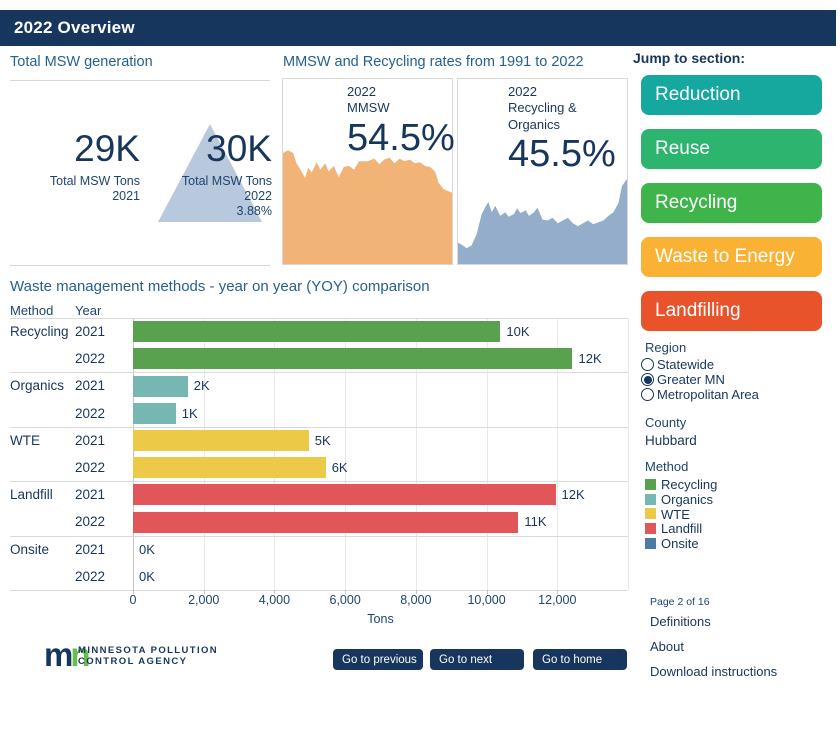 The width and height of the screenshot is (840, 734). What do you see at coordinates (535, 522) in the screenshot?
I see `bar-value-label: 11K` at bounding box center [535, 522].